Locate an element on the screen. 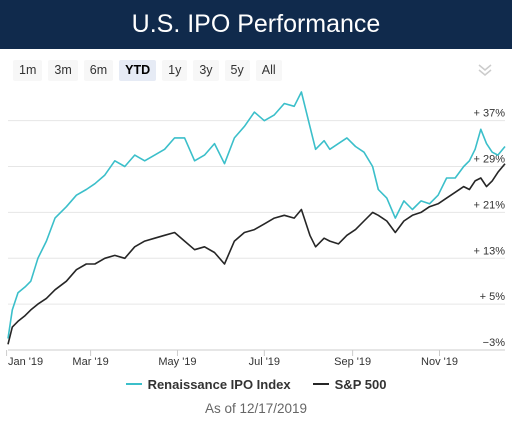  chart-title: U.S. IPO Performance is located at coordinates (256, 24).